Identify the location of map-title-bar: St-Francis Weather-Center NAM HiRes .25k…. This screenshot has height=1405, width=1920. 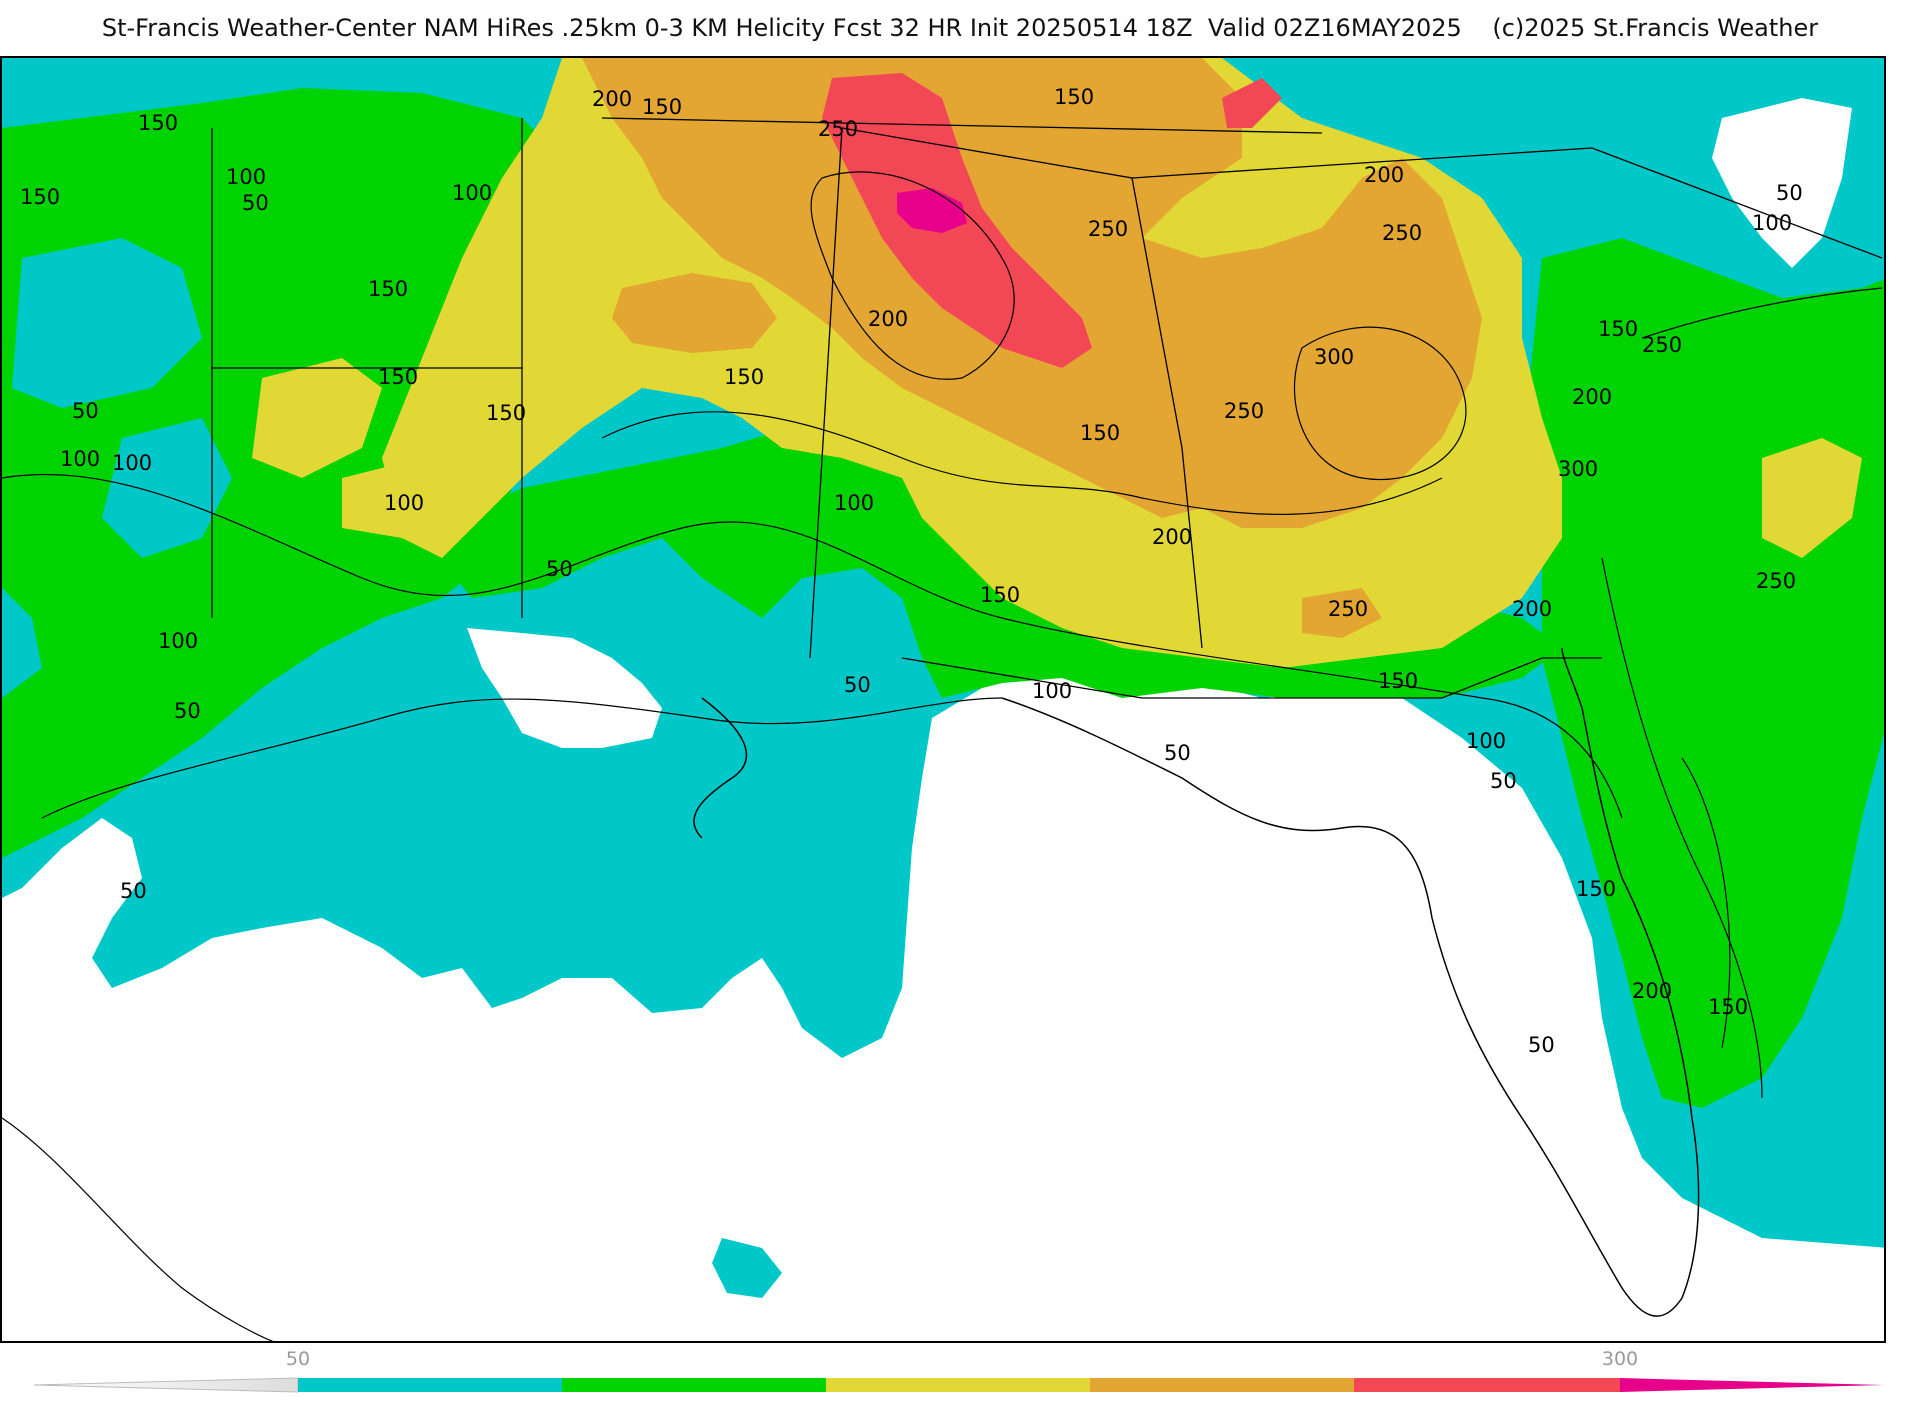
(960, 28).